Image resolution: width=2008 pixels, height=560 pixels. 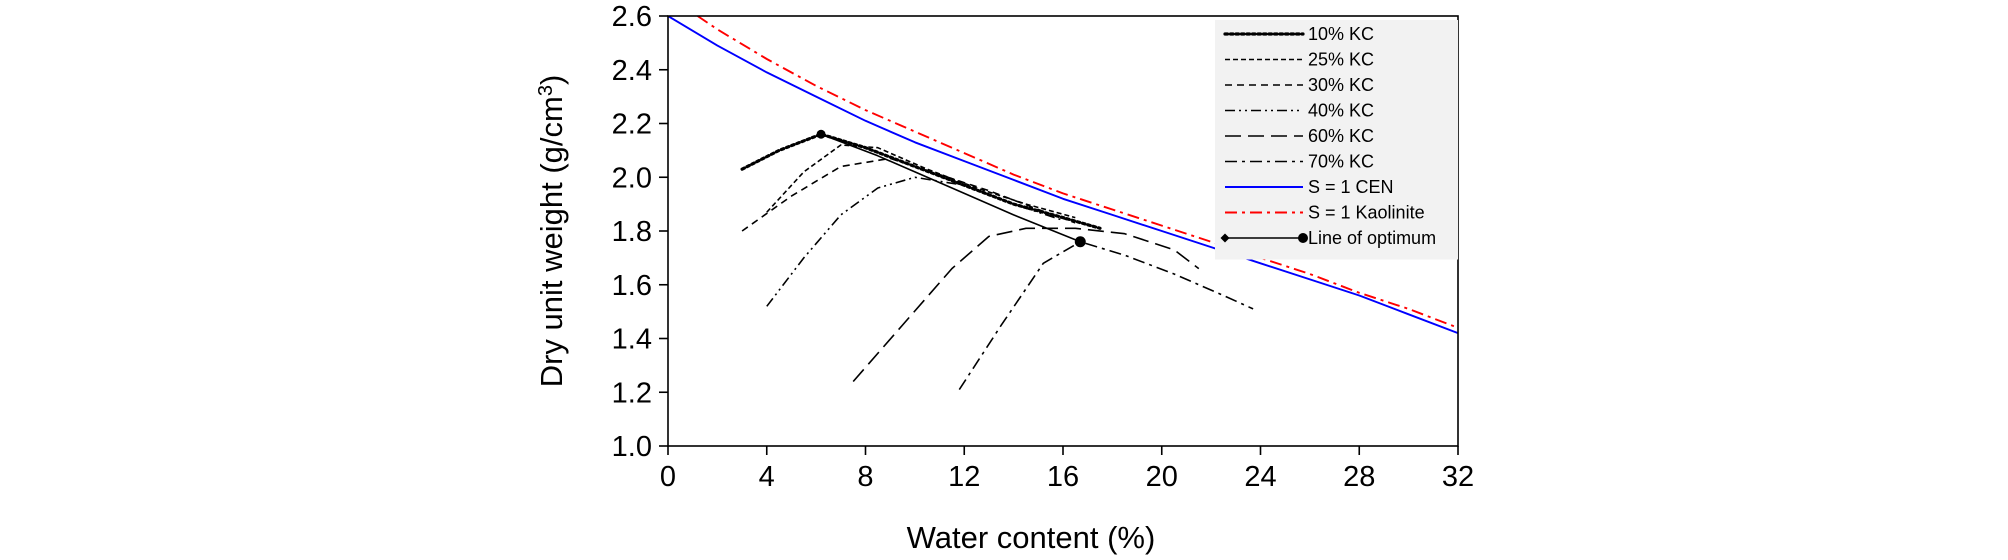 What do you see at coordinates (1298, 34) in the screenshot?
I see `legend-item: 10% KC` at bounding box center [1298, 34].